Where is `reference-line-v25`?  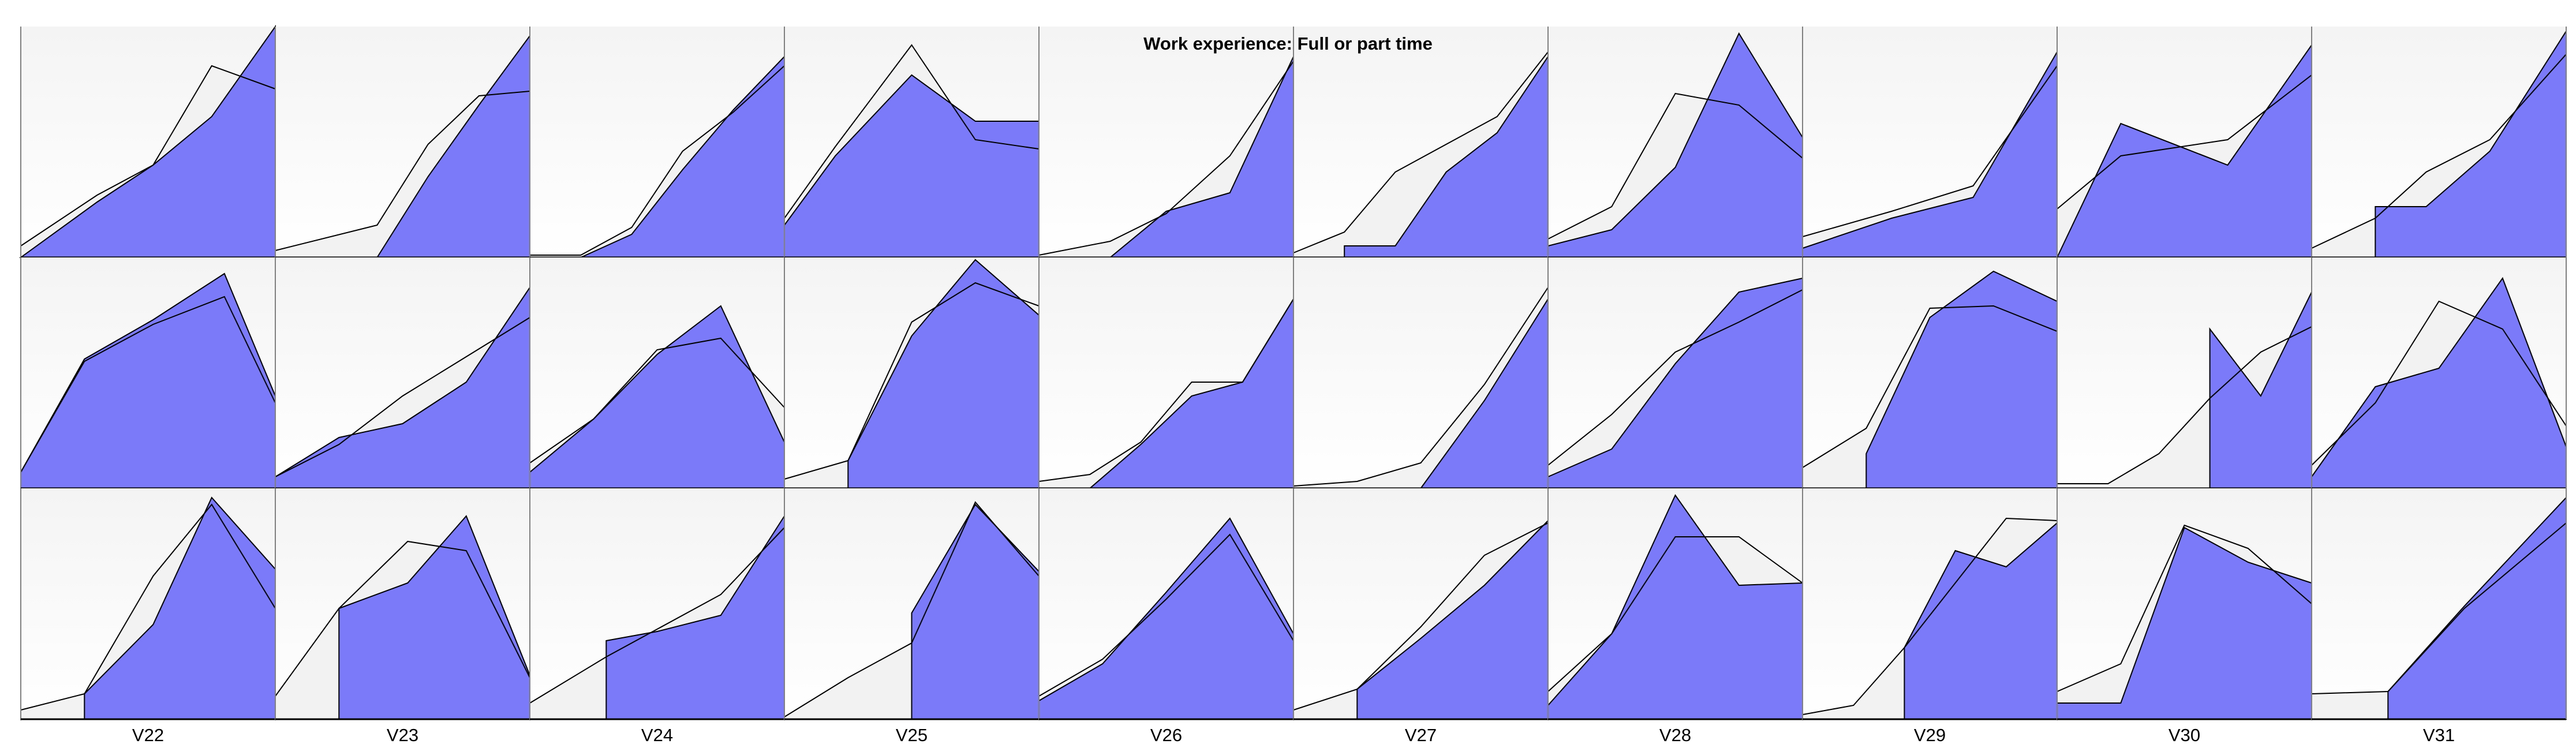
reference-line-v25 is located at coordinates (912, 609).